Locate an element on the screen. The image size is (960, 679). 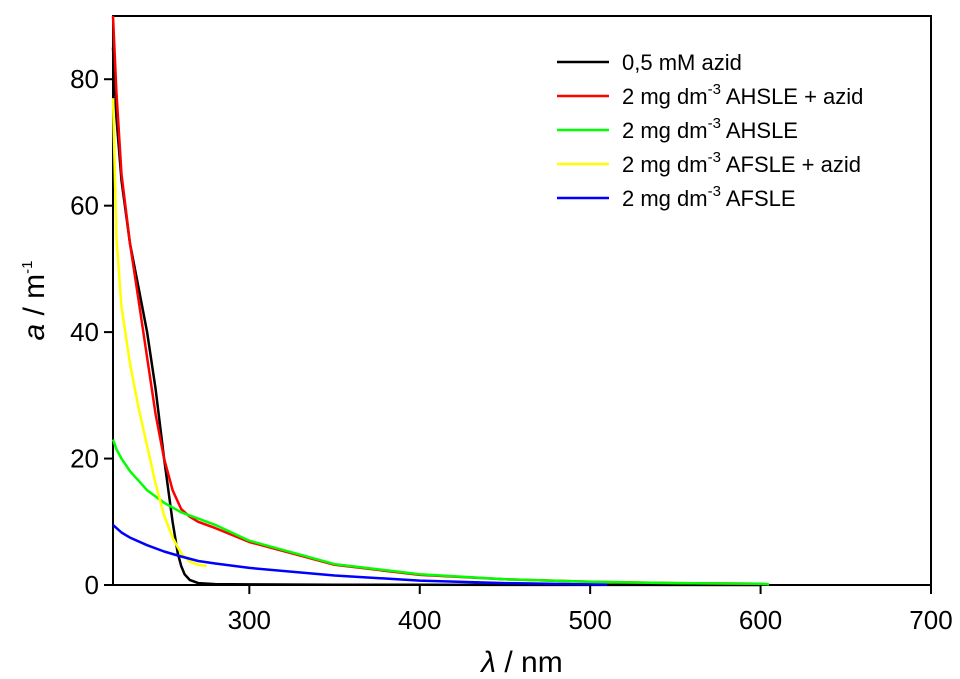
x-tick-label: 400 is located at coordinates (419, 620).